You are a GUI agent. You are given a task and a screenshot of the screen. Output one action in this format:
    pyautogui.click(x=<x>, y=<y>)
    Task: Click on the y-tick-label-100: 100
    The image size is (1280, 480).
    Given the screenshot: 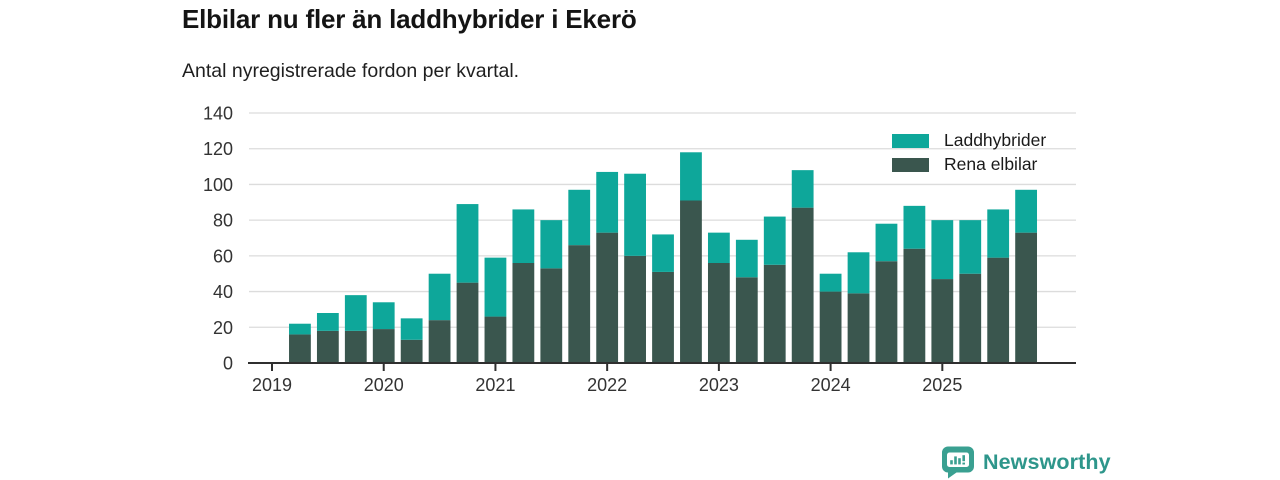 What is the action you would take?
    pyautogui.click(x=218, y=185)
    